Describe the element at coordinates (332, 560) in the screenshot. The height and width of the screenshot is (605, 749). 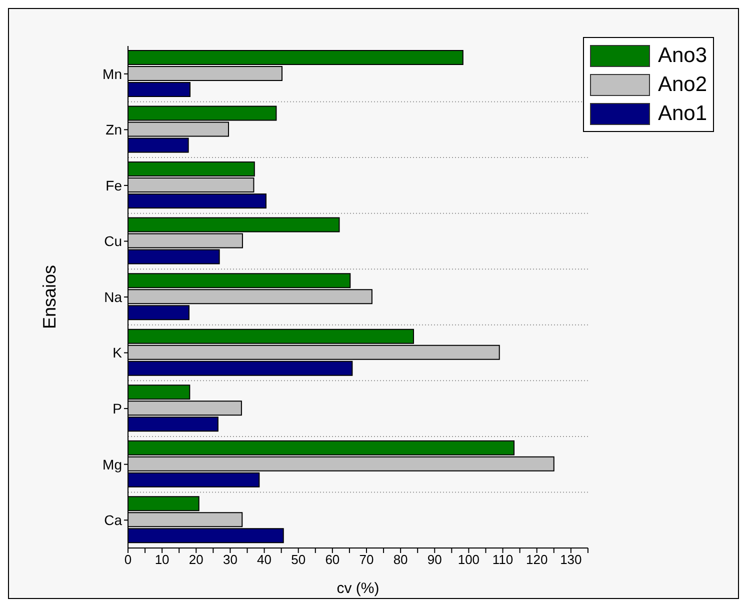
I see `x-tick-label: 60` at that location.